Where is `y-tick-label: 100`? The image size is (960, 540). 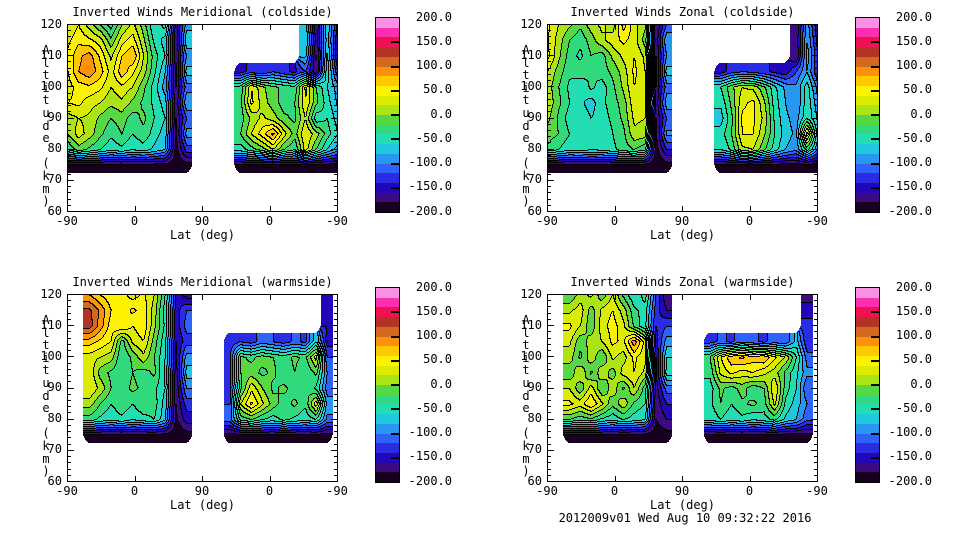
y-tick-label: 100 is located at coordinates (531, 355).